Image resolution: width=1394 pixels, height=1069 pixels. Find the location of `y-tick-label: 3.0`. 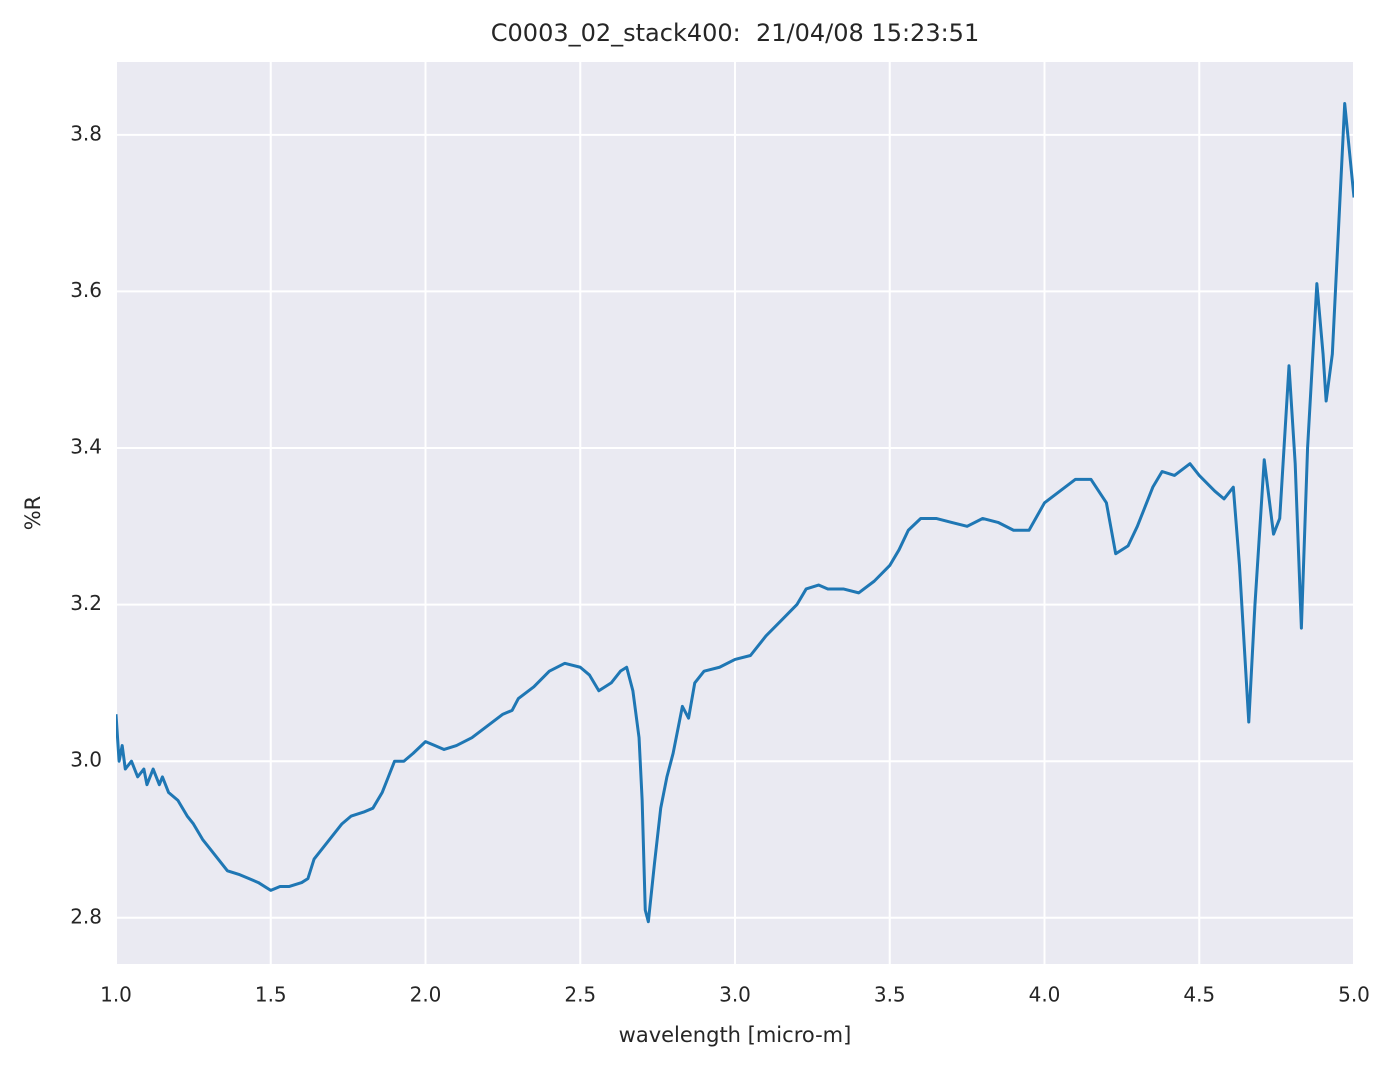

y-tick-label: 3.0 is located at coordinates (86, 760).